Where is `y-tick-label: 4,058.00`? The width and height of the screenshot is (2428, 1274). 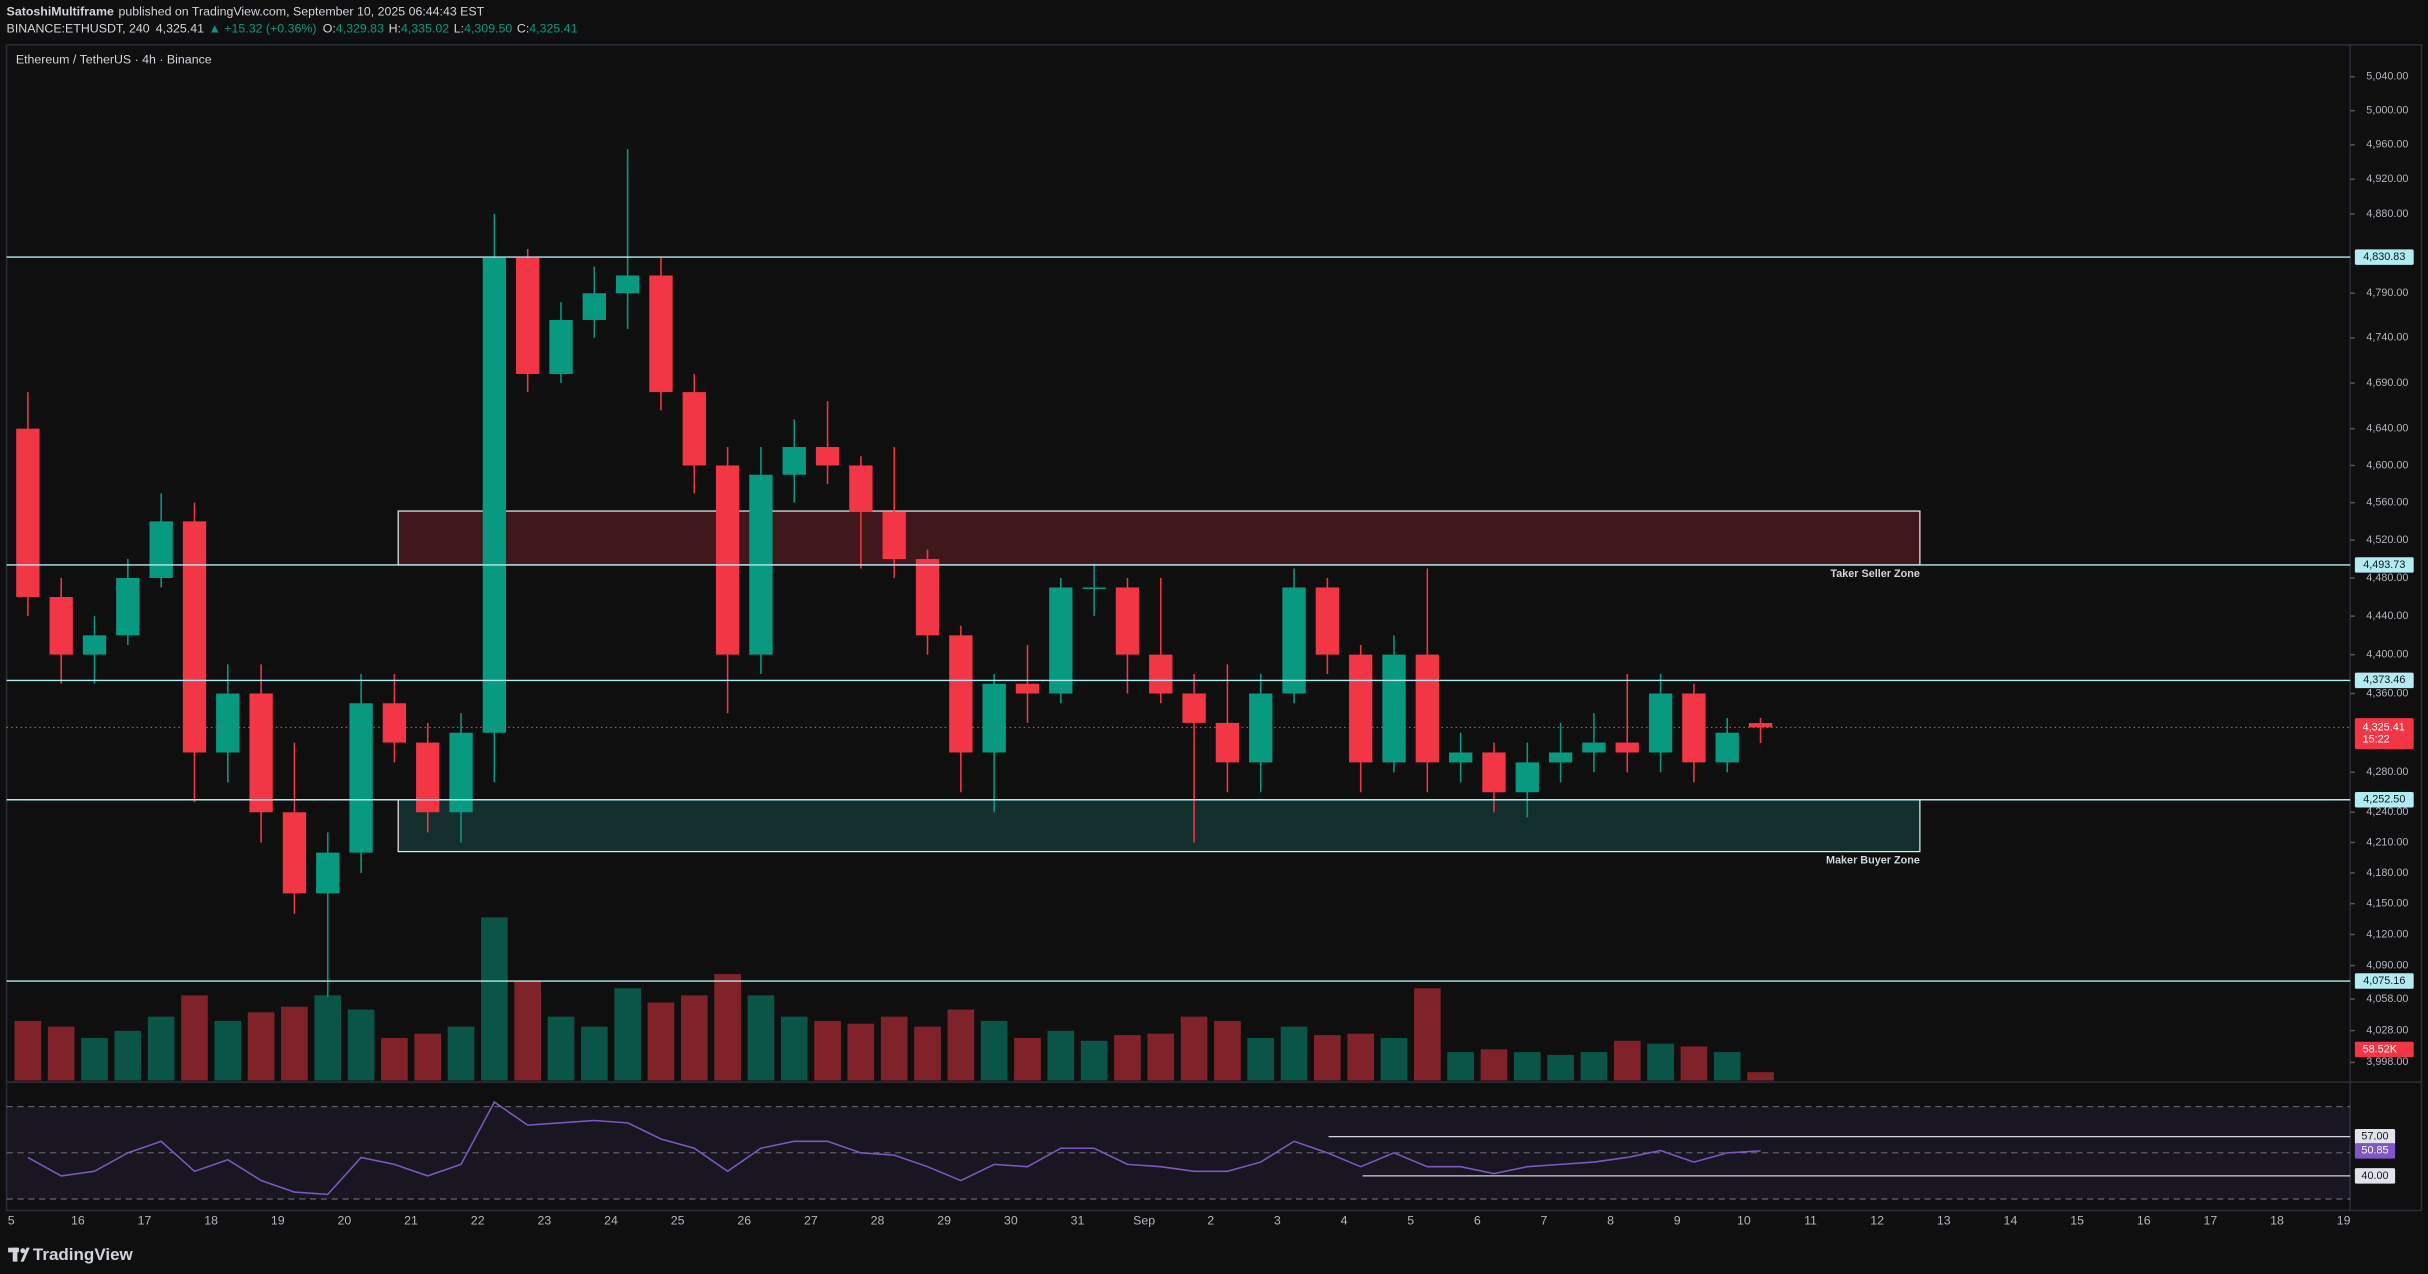
y-tick-label: 4,058.00 is located at coordinates (2387, 999).